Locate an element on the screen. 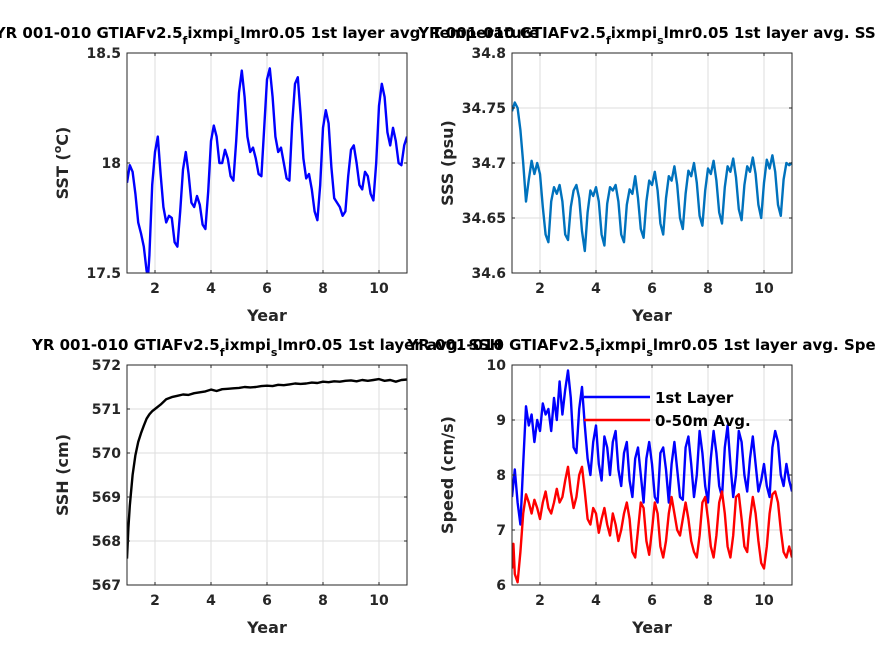 The width and height of the screenshot is (875, 656). y-tick-label: 9 is located at coordinates (501, 421).